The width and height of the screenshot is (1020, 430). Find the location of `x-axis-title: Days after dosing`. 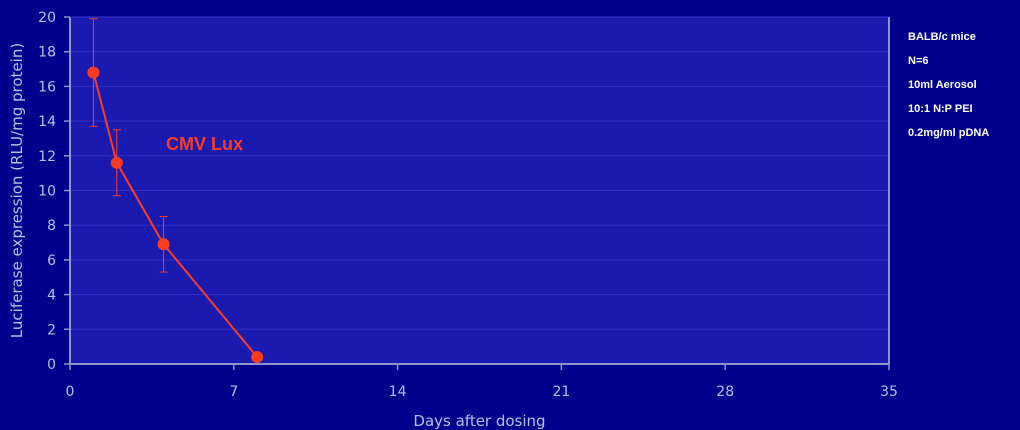

x-axis-title: Days after dosing is located at coordinates (479, 421).